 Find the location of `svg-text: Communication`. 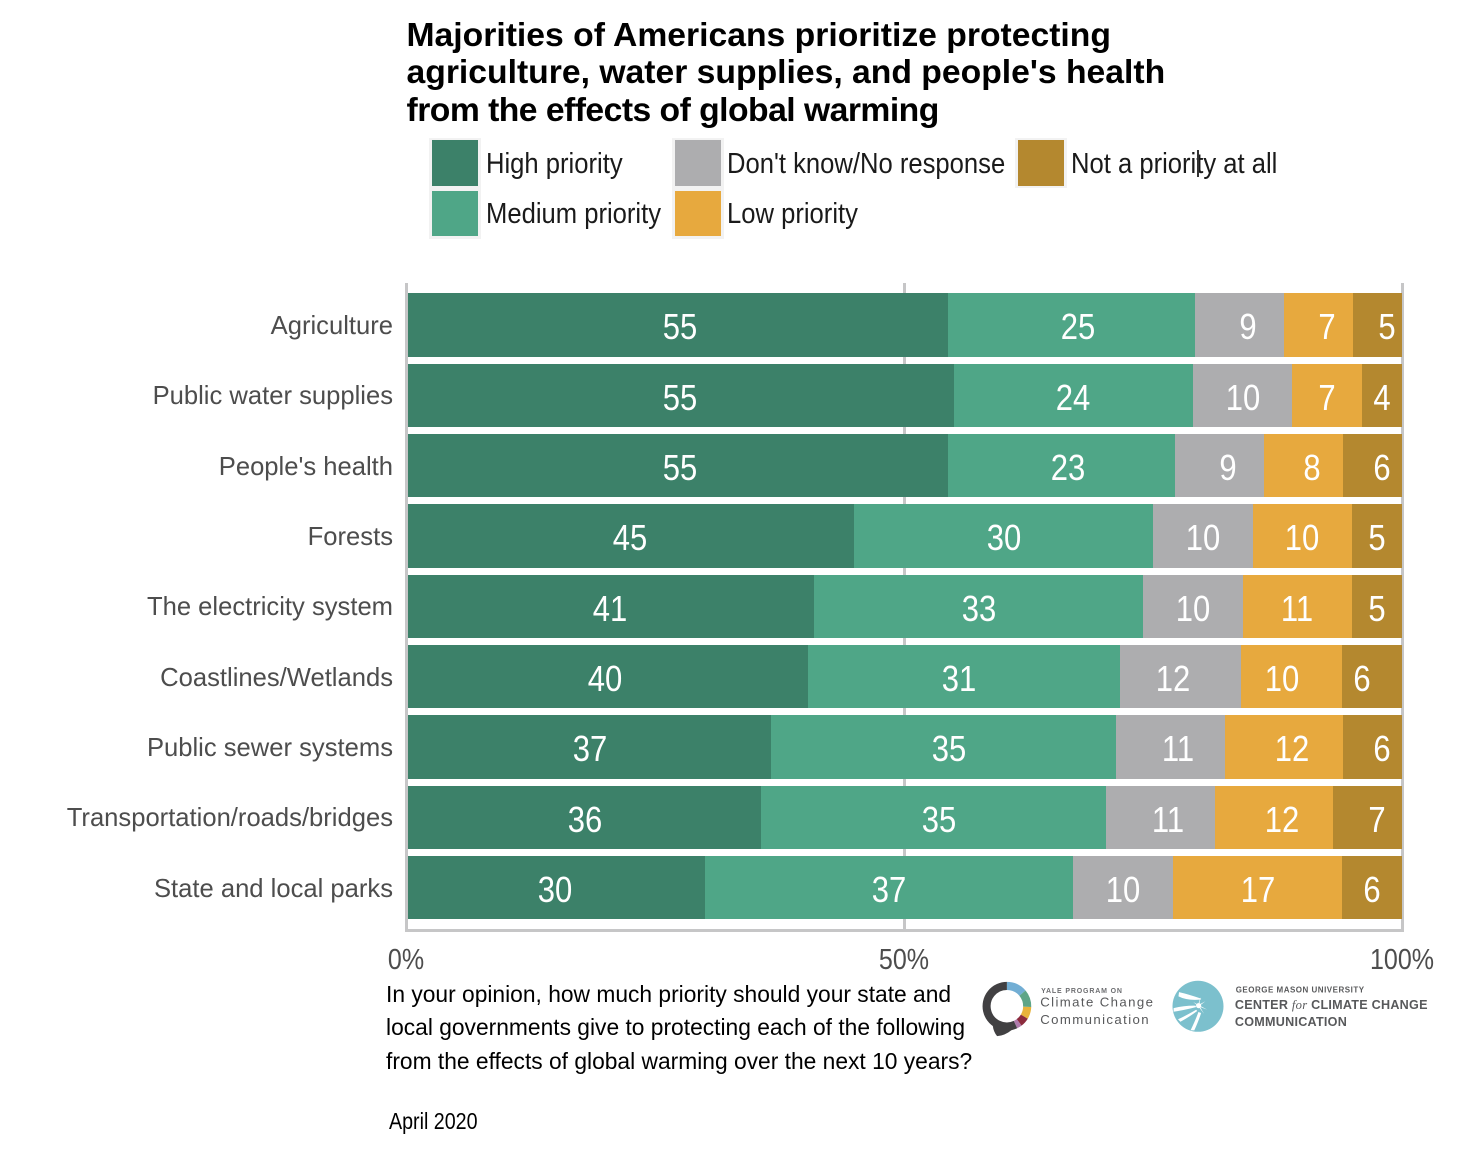

svg-text: Communication is located at coordinates (1095, 1019).